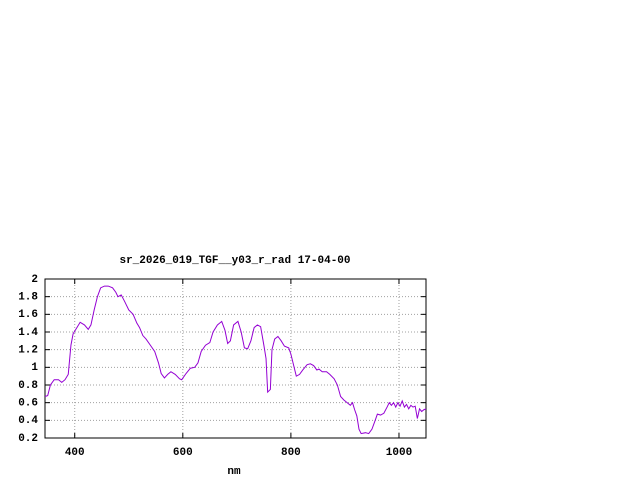 The width and height of the screenshot is (640, 480). Describe the element at coordinates (28, 333) in the screenshot. I see `y-tick-label: 1.4` at that location.